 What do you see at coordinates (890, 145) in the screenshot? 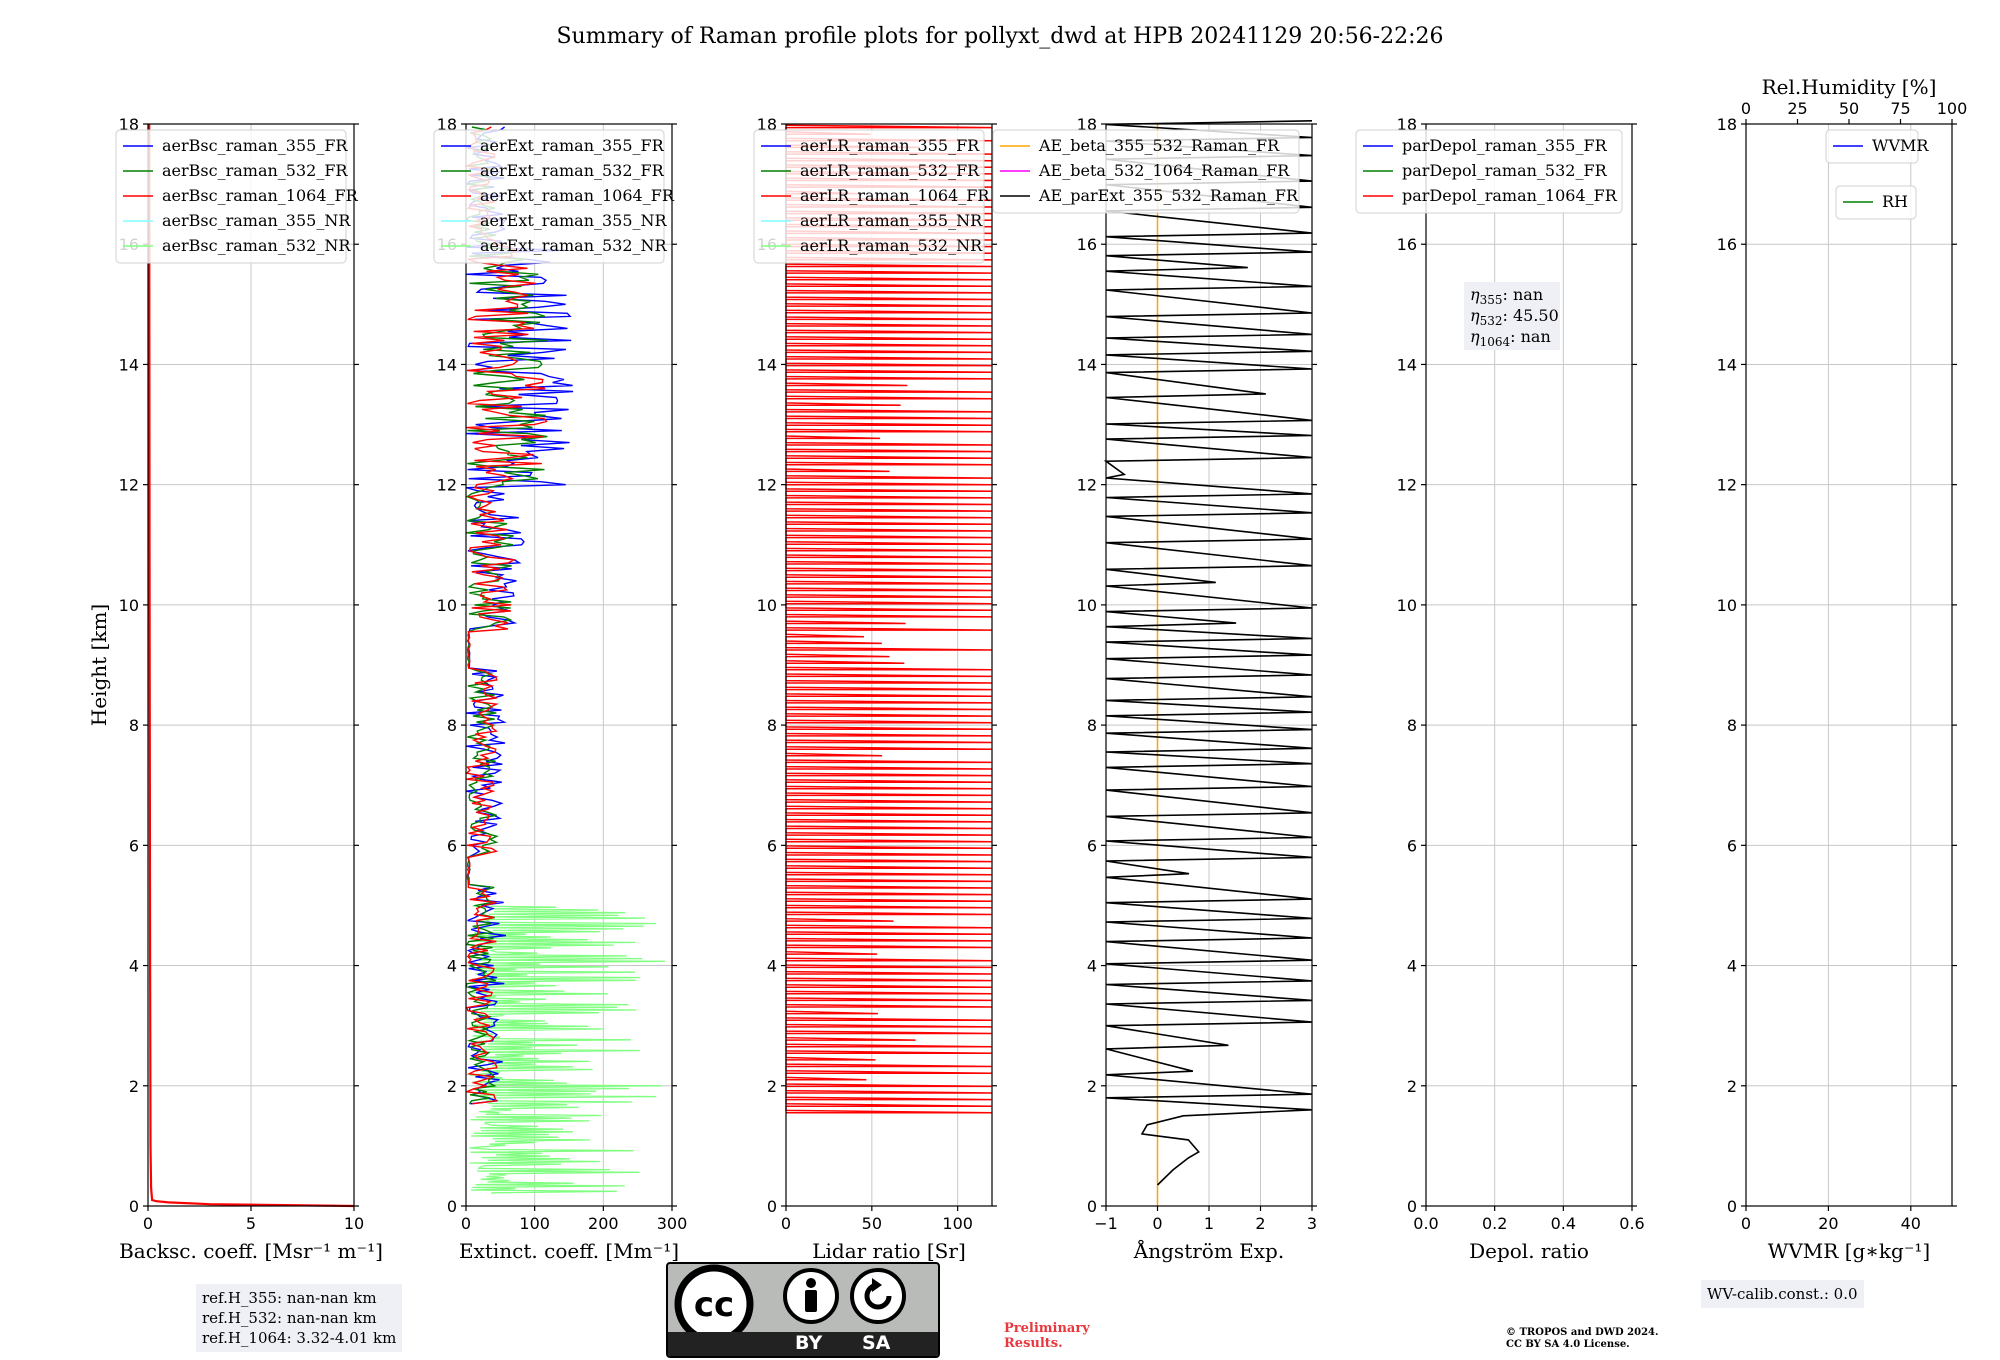
I see `legend-label-aerLR_raman_355_FR: aerLR_raman_355_FR` at bounding box center [890, 145].